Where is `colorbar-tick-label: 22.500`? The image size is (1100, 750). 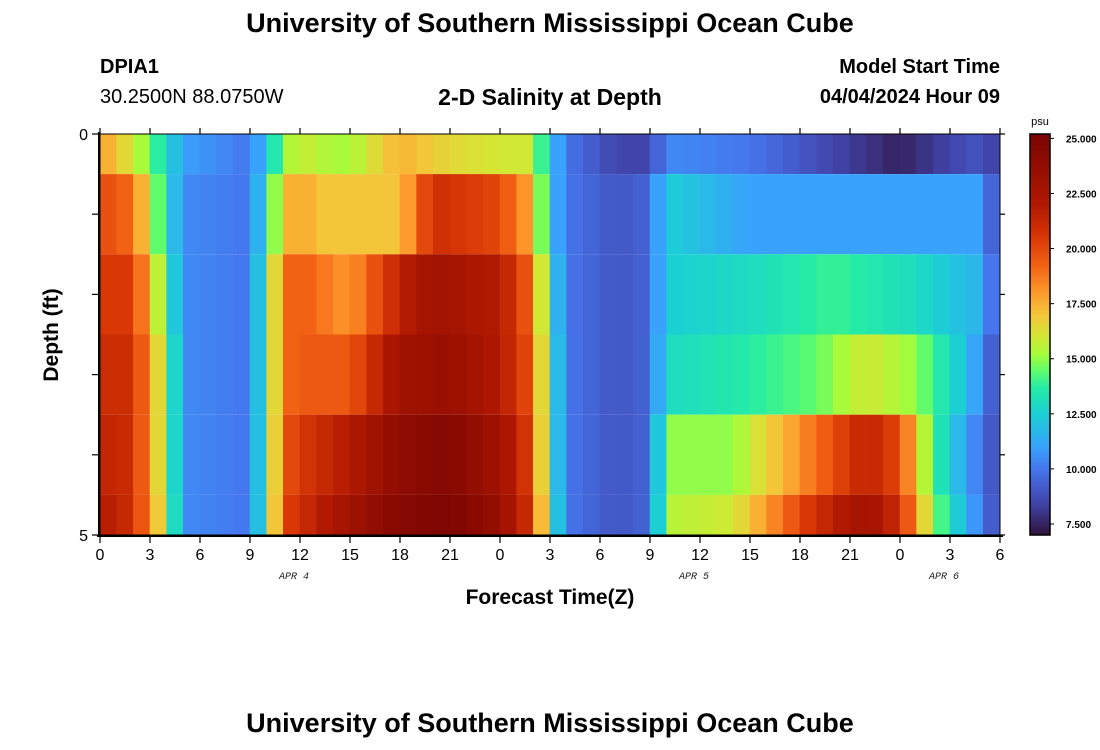 colorbar-tick-label: 22.500 is located at coordinates (1081, 194).